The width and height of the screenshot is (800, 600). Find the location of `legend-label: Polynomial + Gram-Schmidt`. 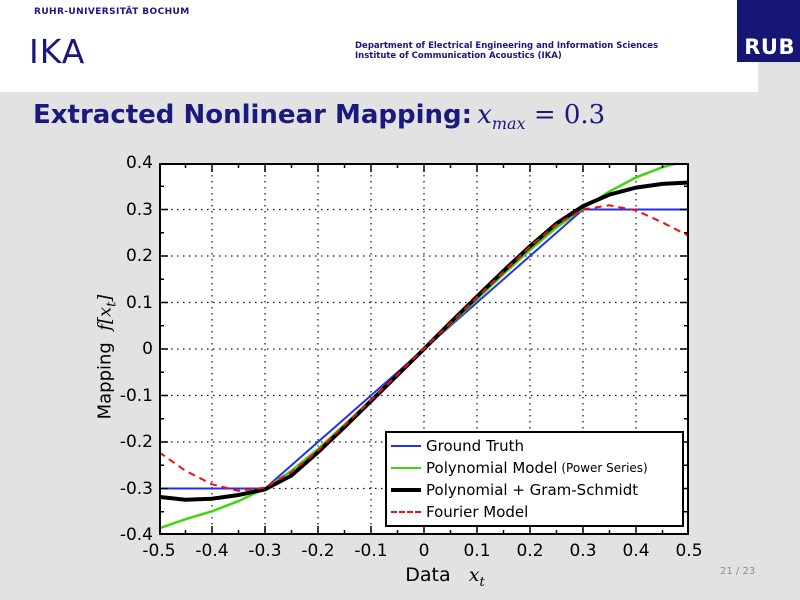

legend-label: Polynomial + Gram-Schmidt is located at coordinates (532, 490).